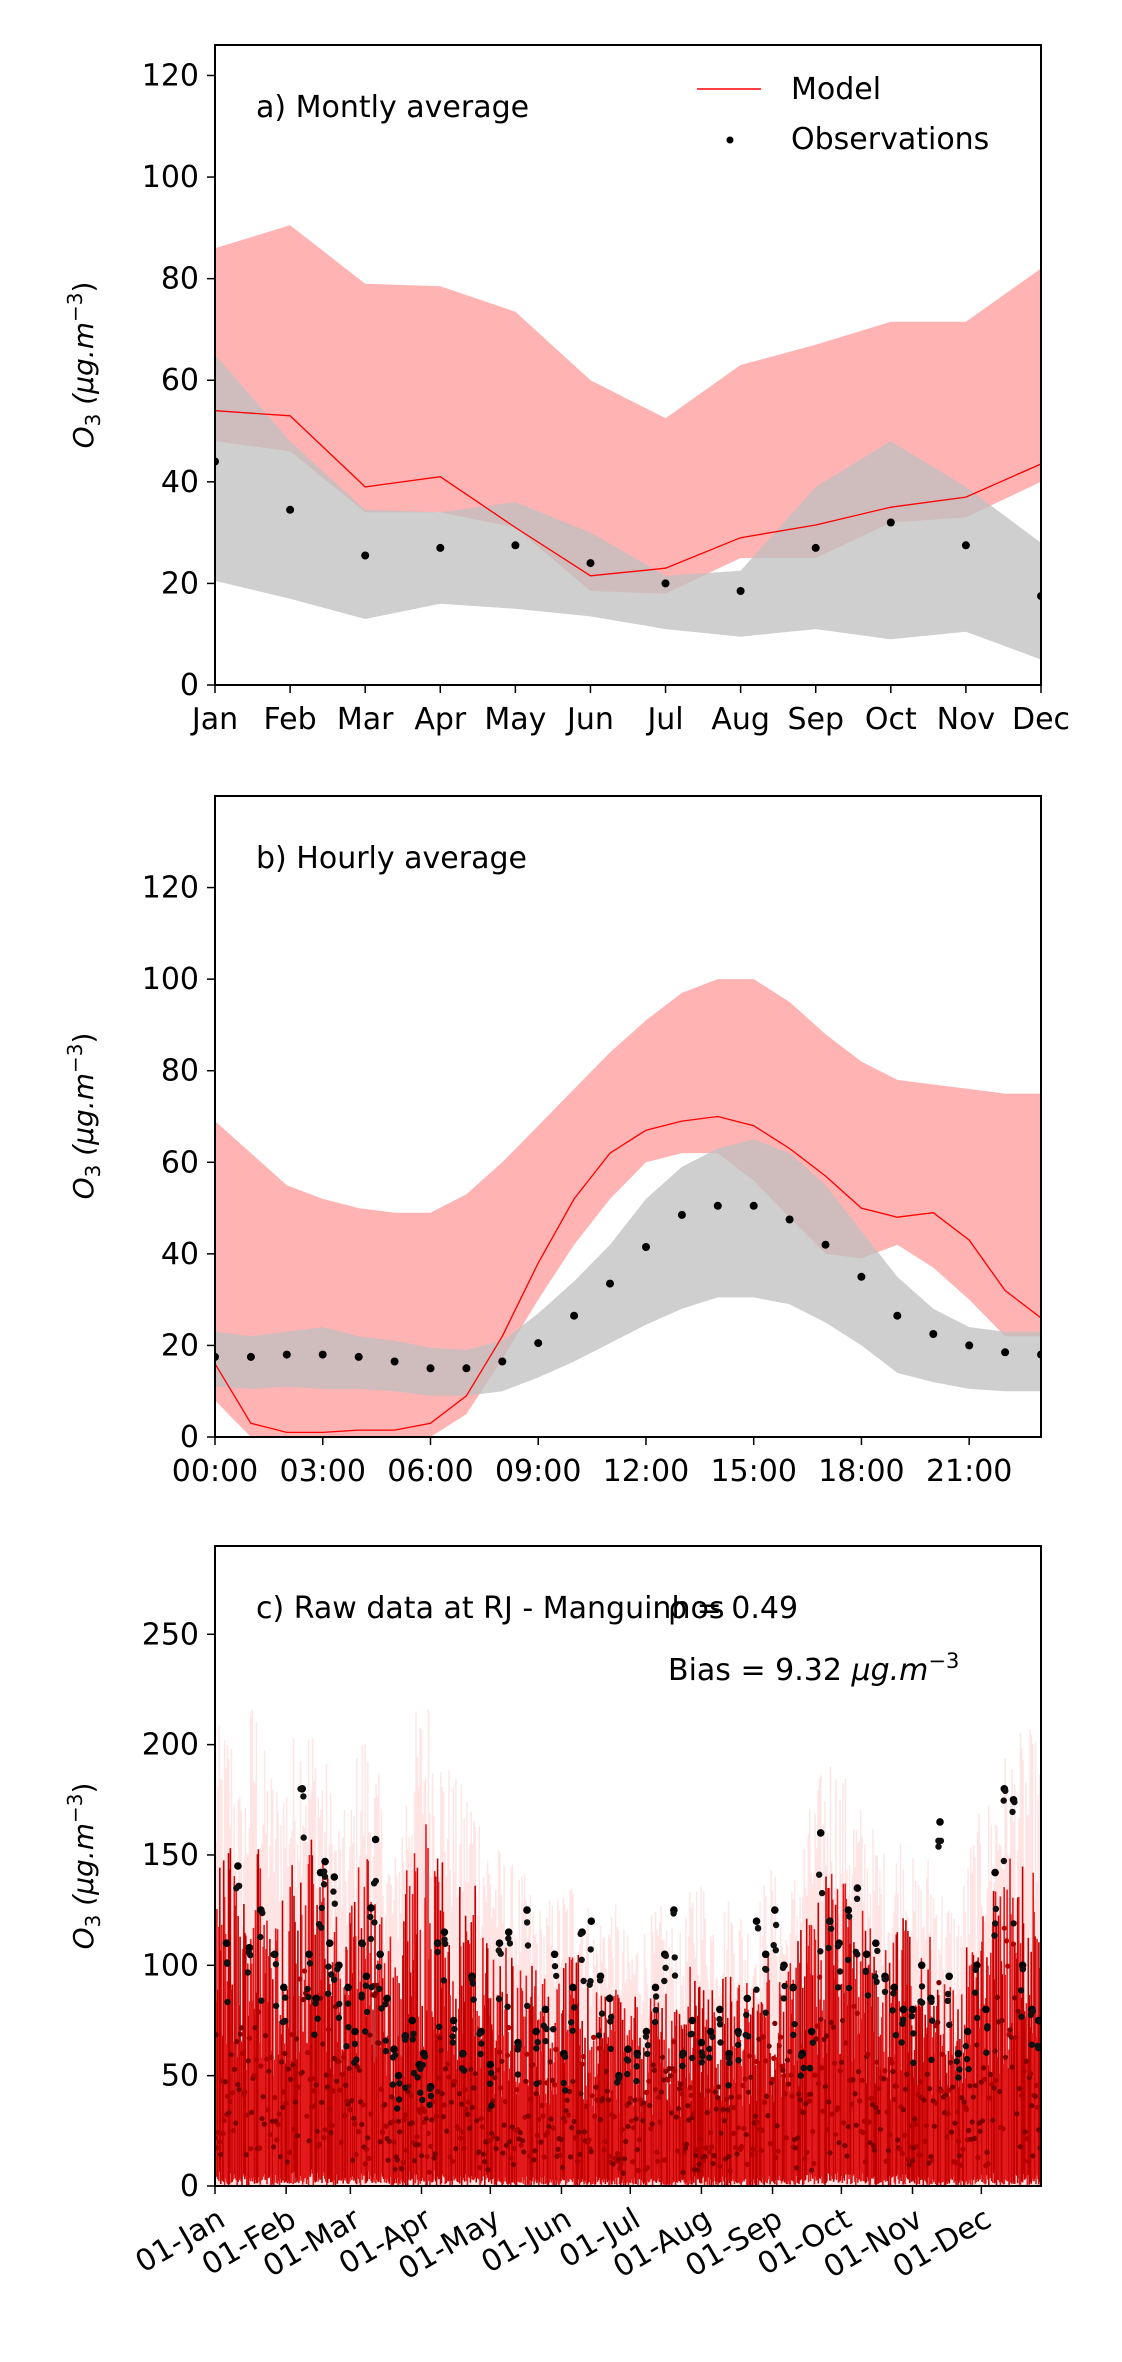 The image size is (1122, 2362). What do you see at coordinates (628, 493) in the screenshot?
I see `panel-a-model-line` at bounding box center [628, 493].